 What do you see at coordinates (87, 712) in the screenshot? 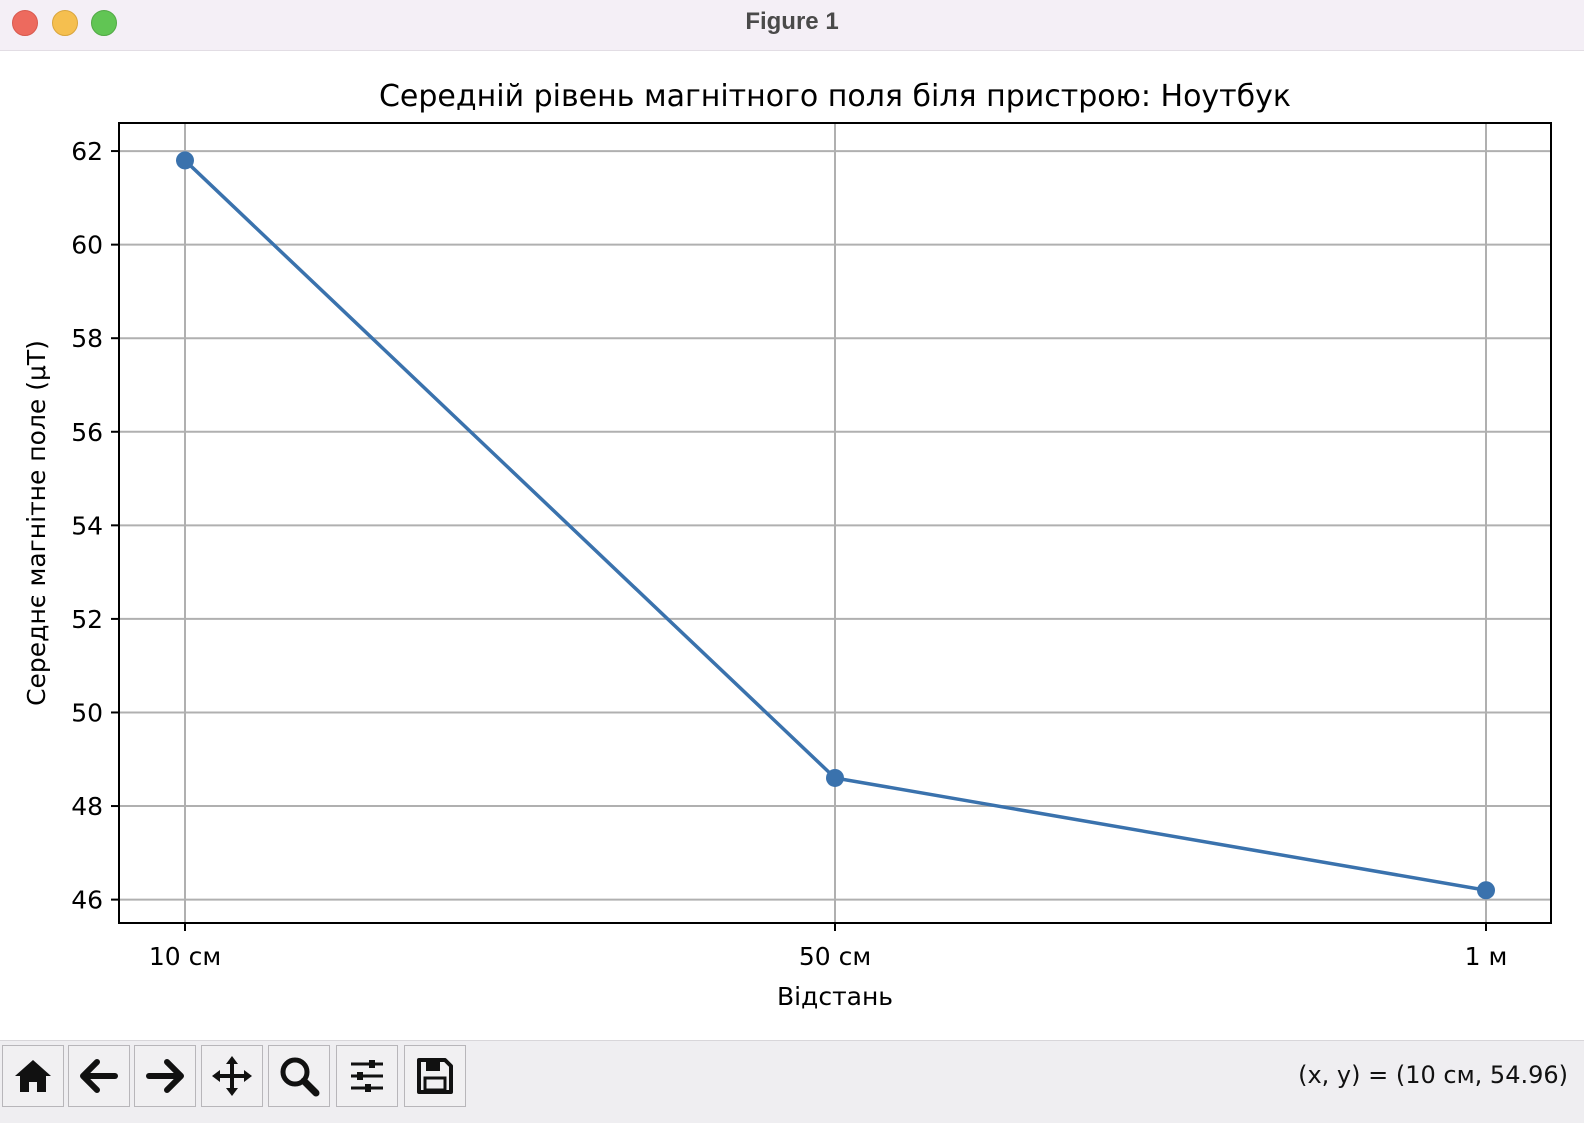
I see `y-tick-label: 50` at bounding box center [87, 712].